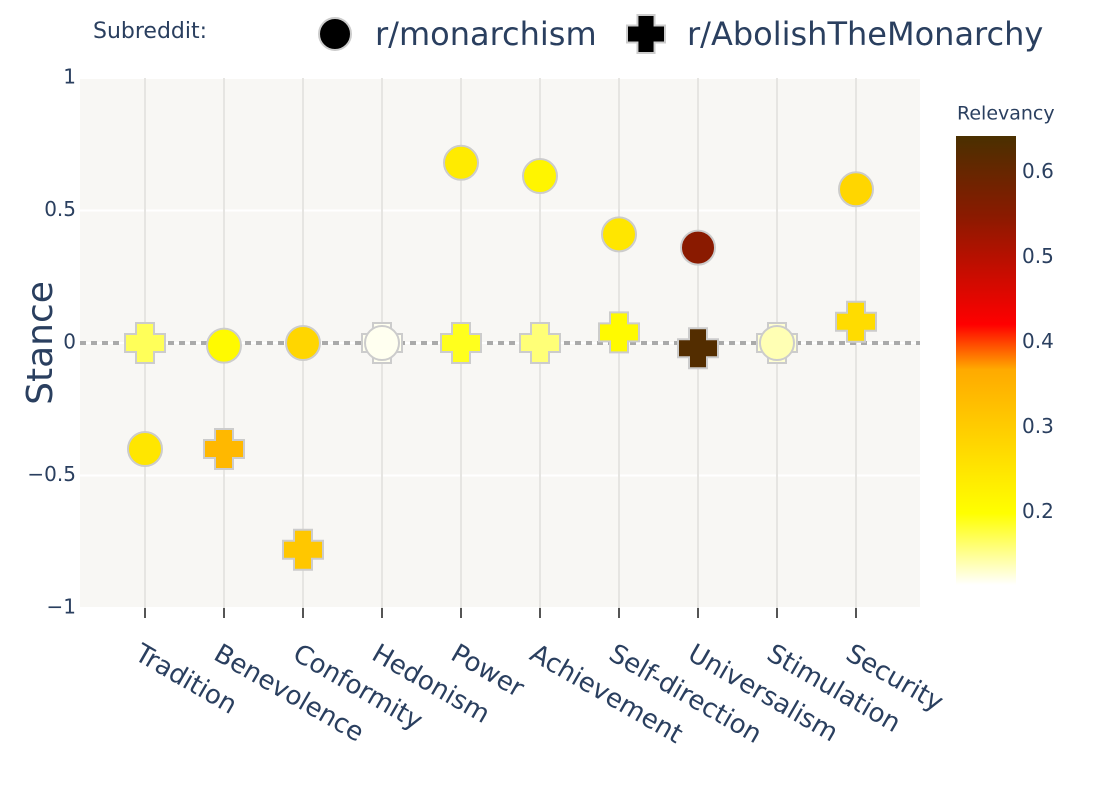  What do you see at coordinates (1038, 511) in the screenshot?
I see `colorbar-tick-label: 0.2` at bounding box center [1038, 511].